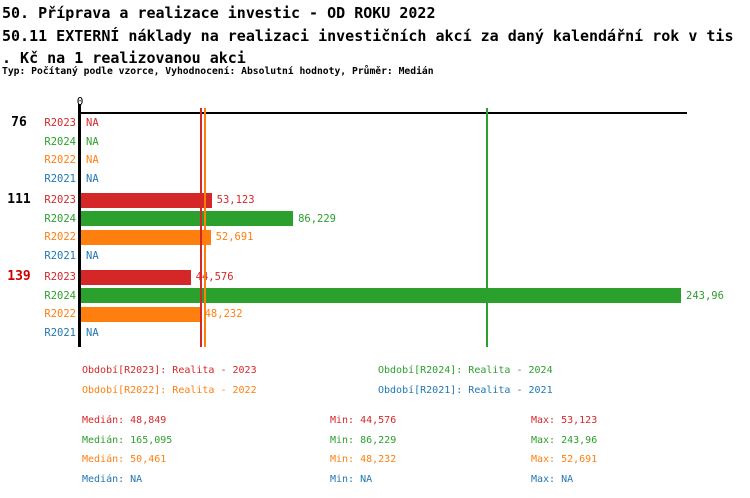 This screenshot has width=750, height=498. What do you see at coordinates (234, 237) in the screenshot?
I see `bar-value-label: 52,691` at bounding box center [234, 237].